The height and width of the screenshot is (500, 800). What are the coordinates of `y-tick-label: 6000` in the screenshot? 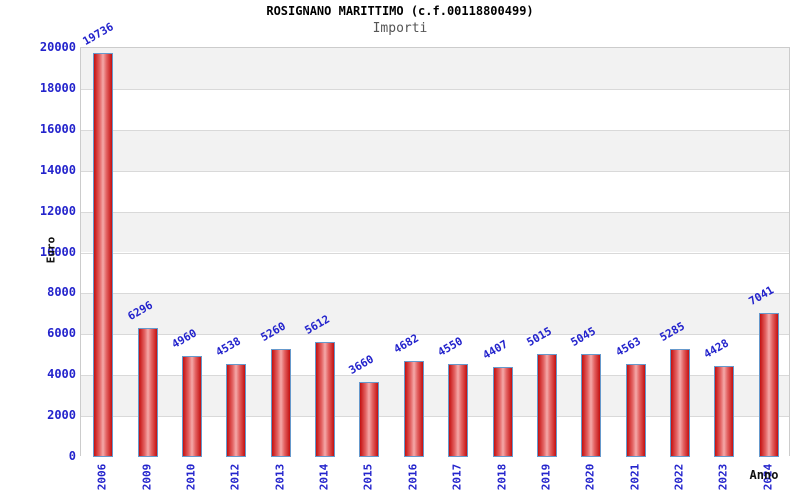 It's located at (61, 333).